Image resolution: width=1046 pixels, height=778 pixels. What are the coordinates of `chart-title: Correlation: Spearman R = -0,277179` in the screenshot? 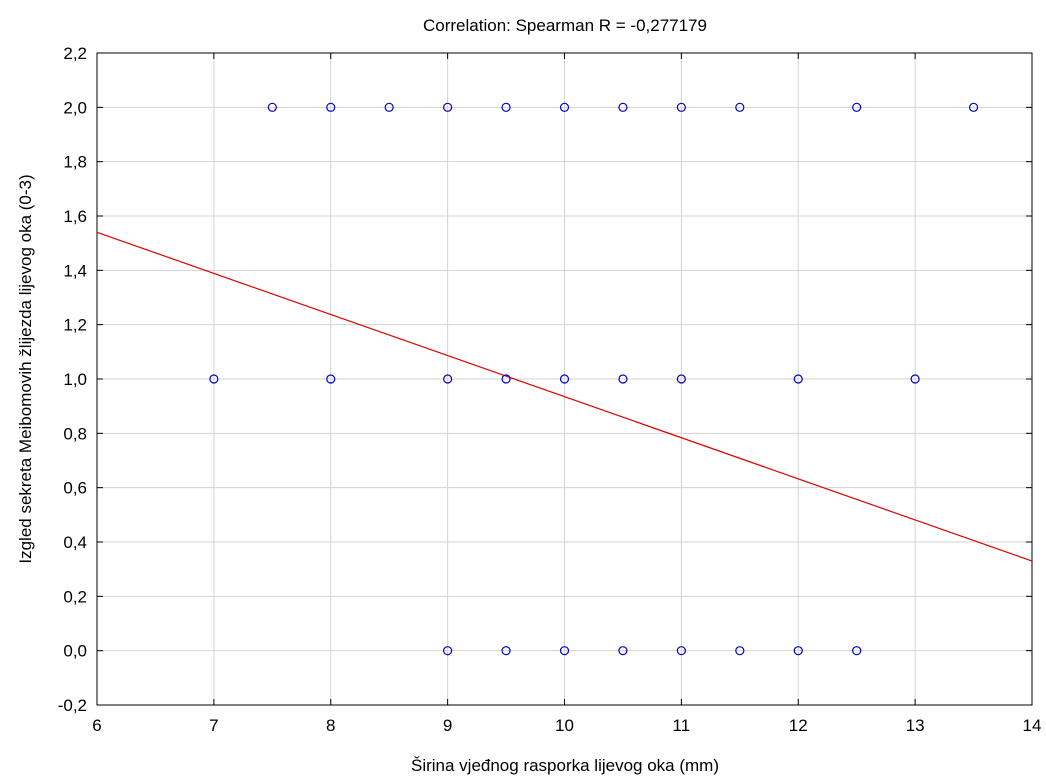 It's located at (565, 25).